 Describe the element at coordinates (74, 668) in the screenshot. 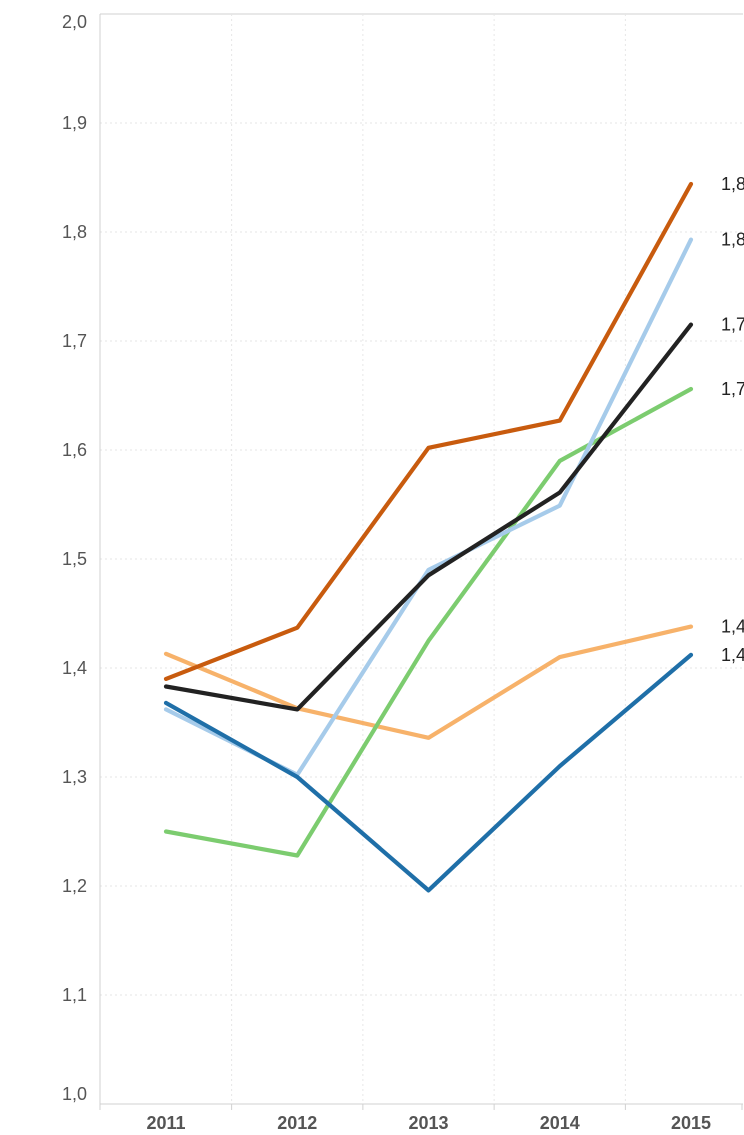

I see `y-tick-label: 1,4` at that location.